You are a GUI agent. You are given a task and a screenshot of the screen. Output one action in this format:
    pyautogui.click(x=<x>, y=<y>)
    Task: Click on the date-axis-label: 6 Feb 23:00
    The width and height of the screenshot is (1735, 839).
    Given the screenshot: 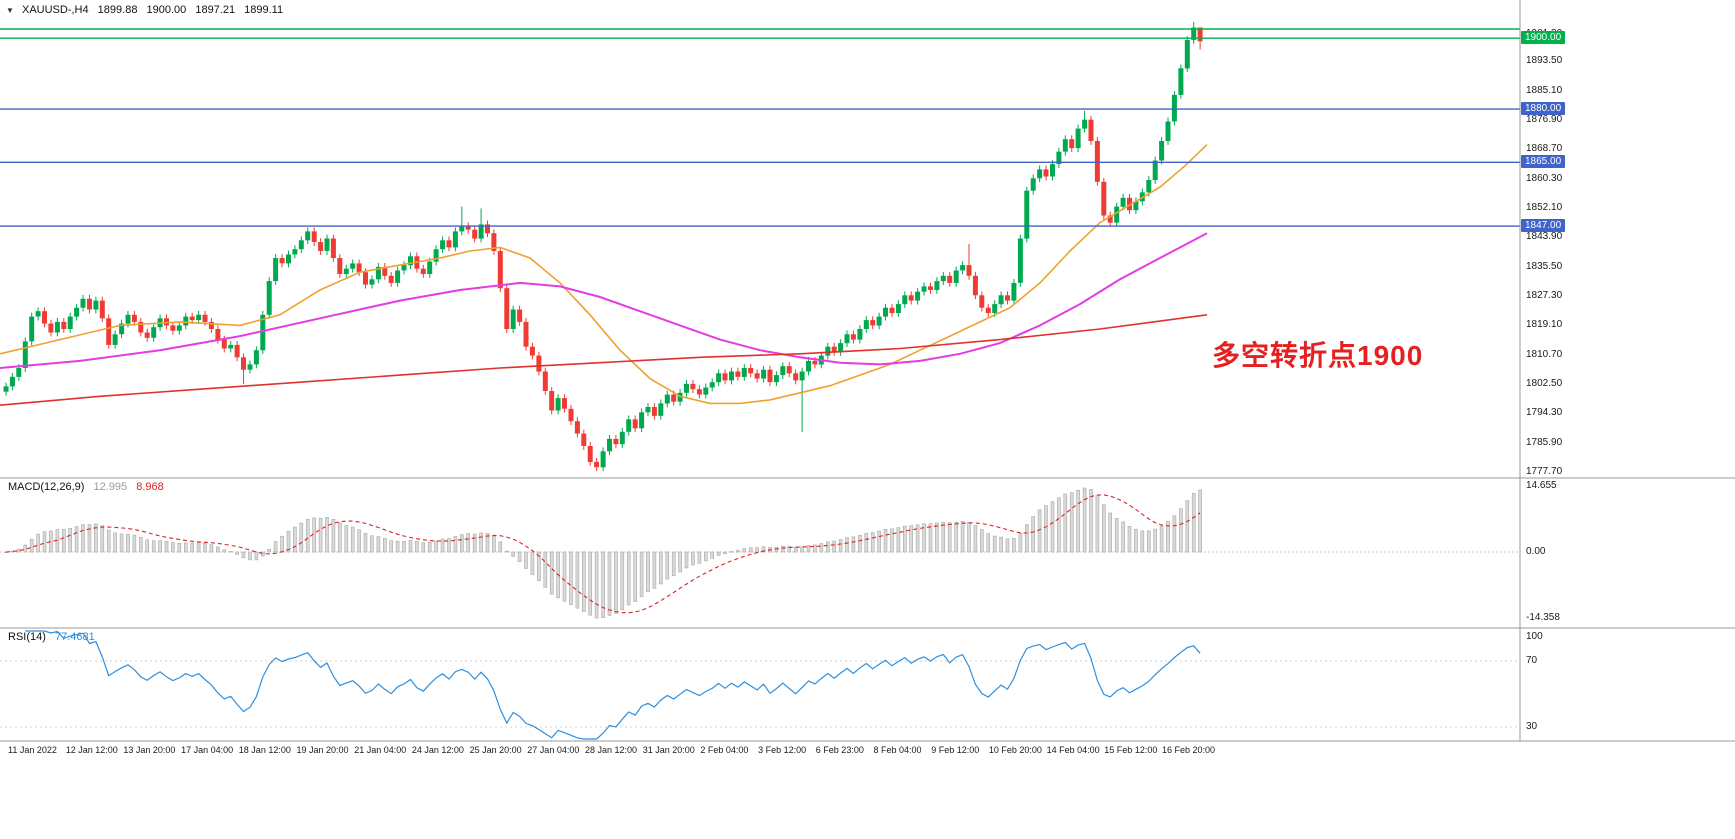 What is the action you would take?
    pyautogui.click(x=839, y=750)
    